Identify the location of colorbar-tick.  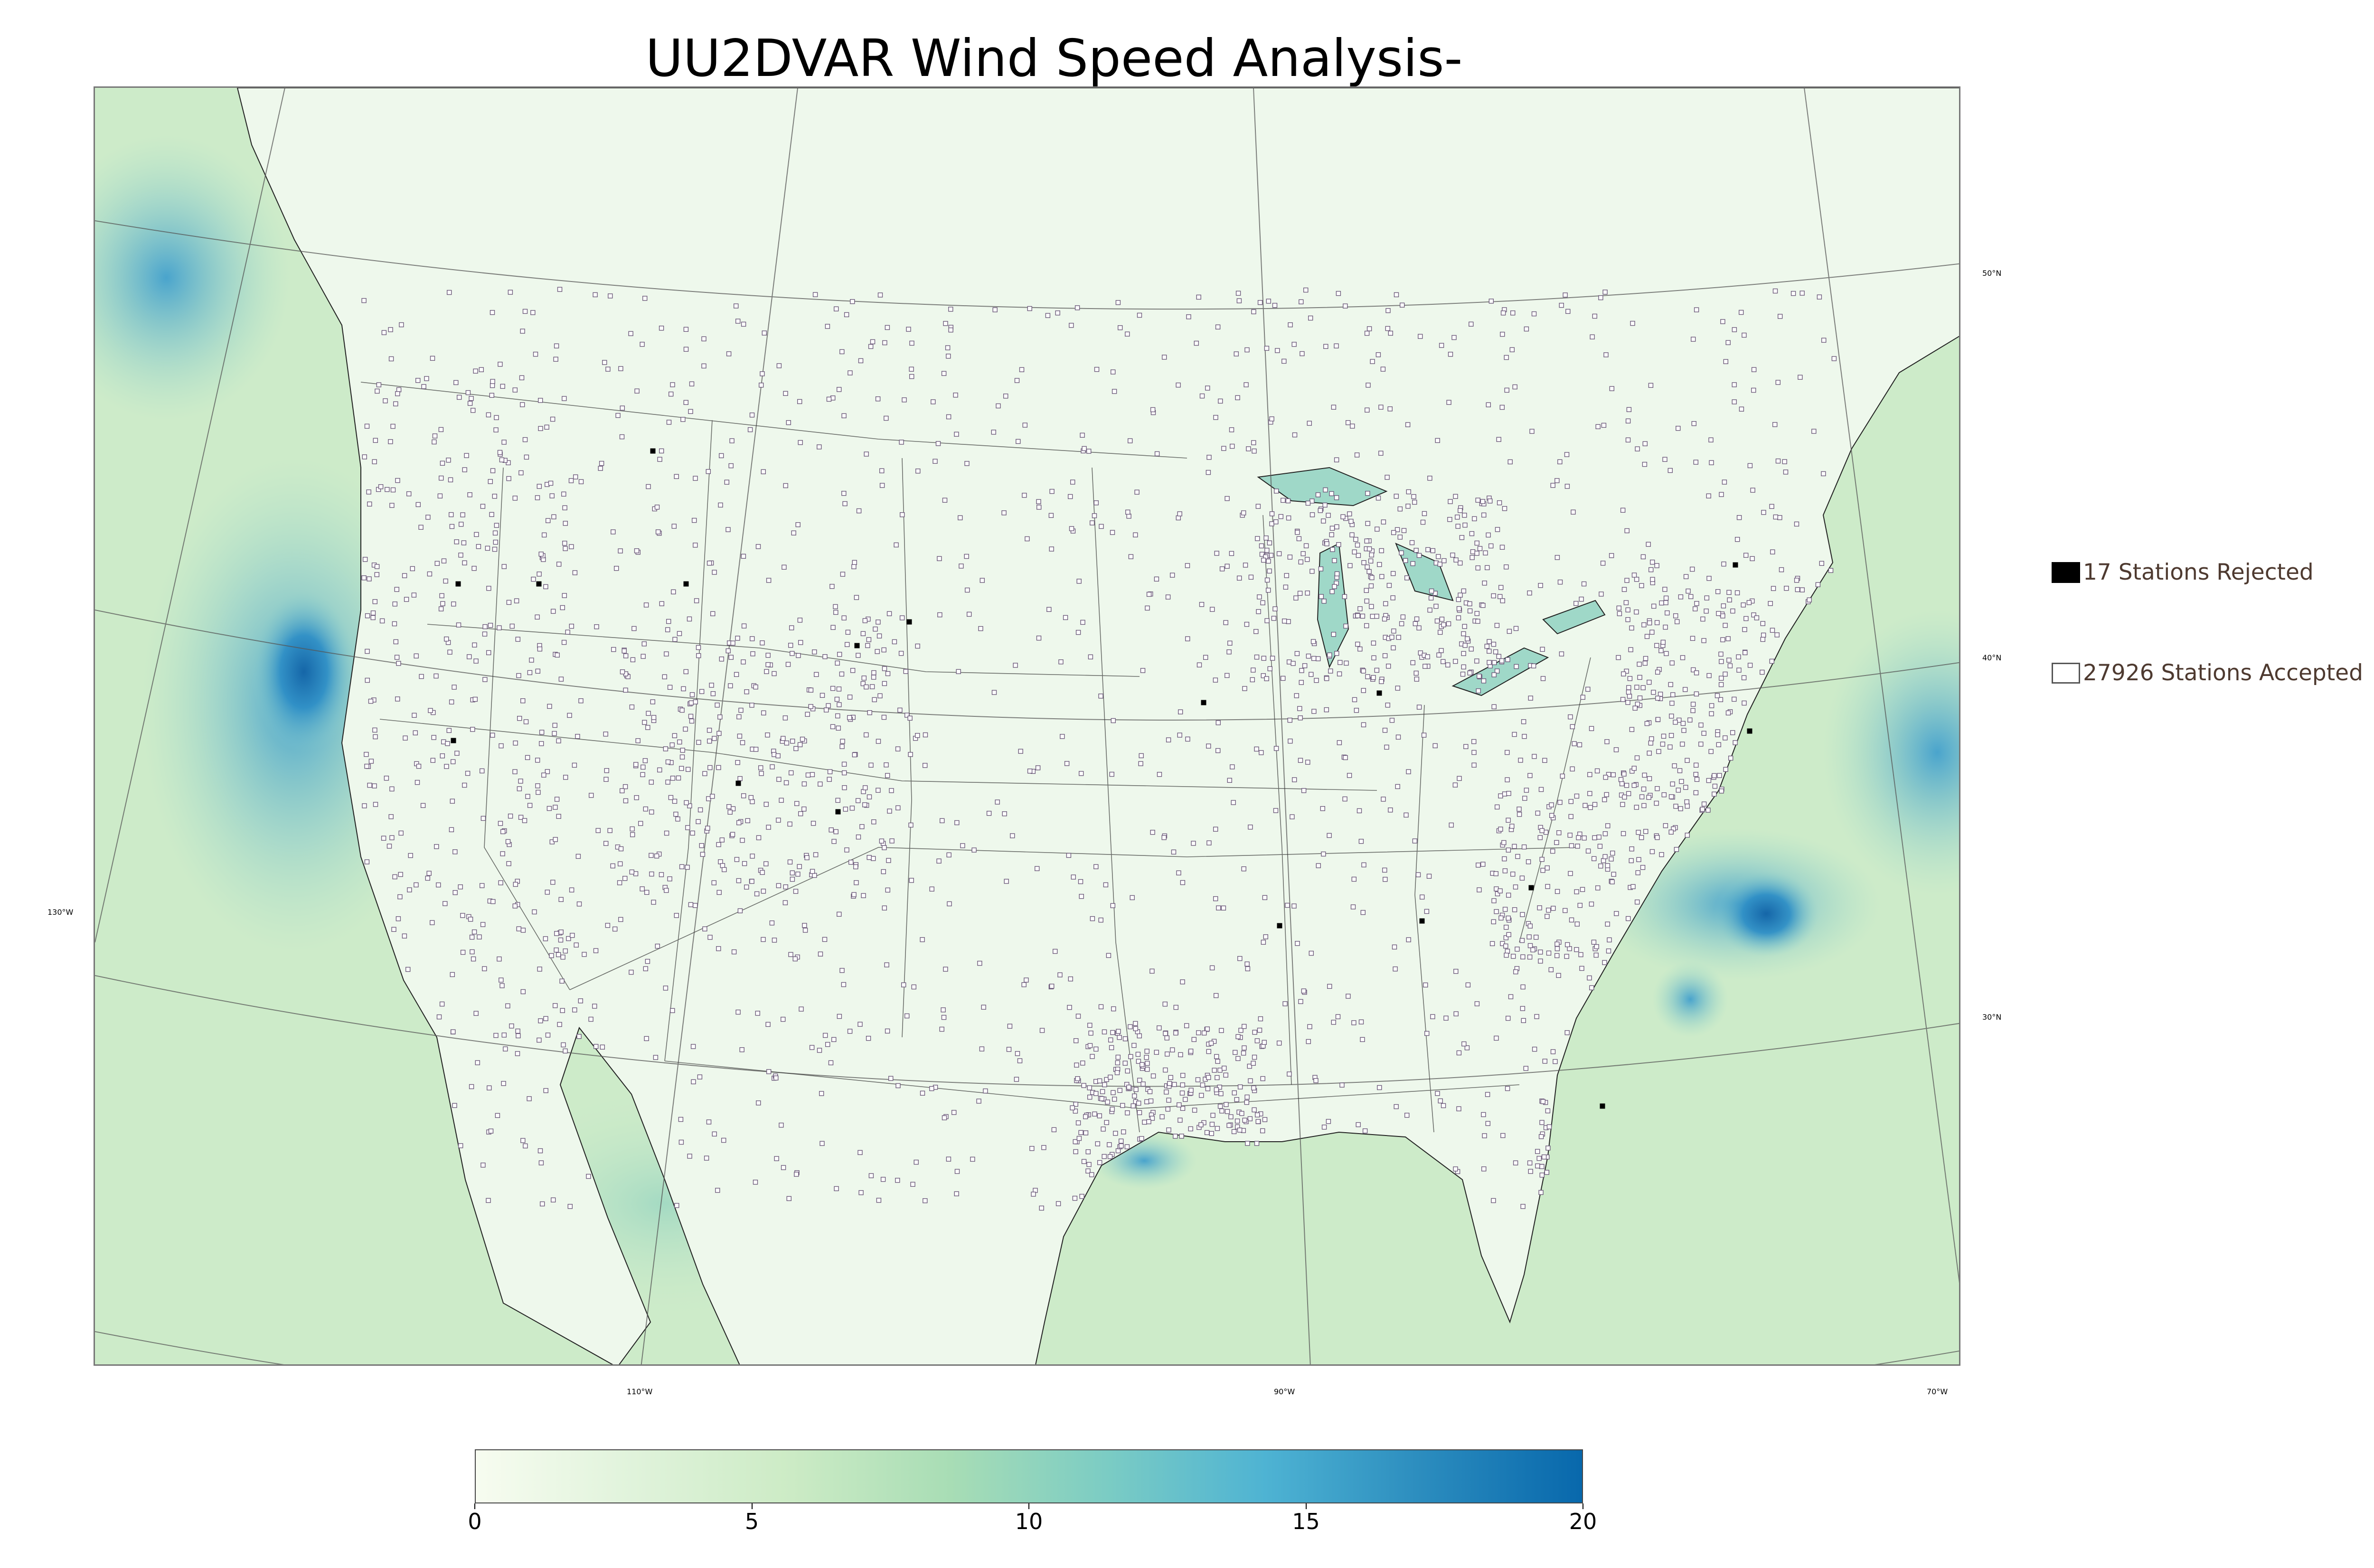
(1306, 1506).